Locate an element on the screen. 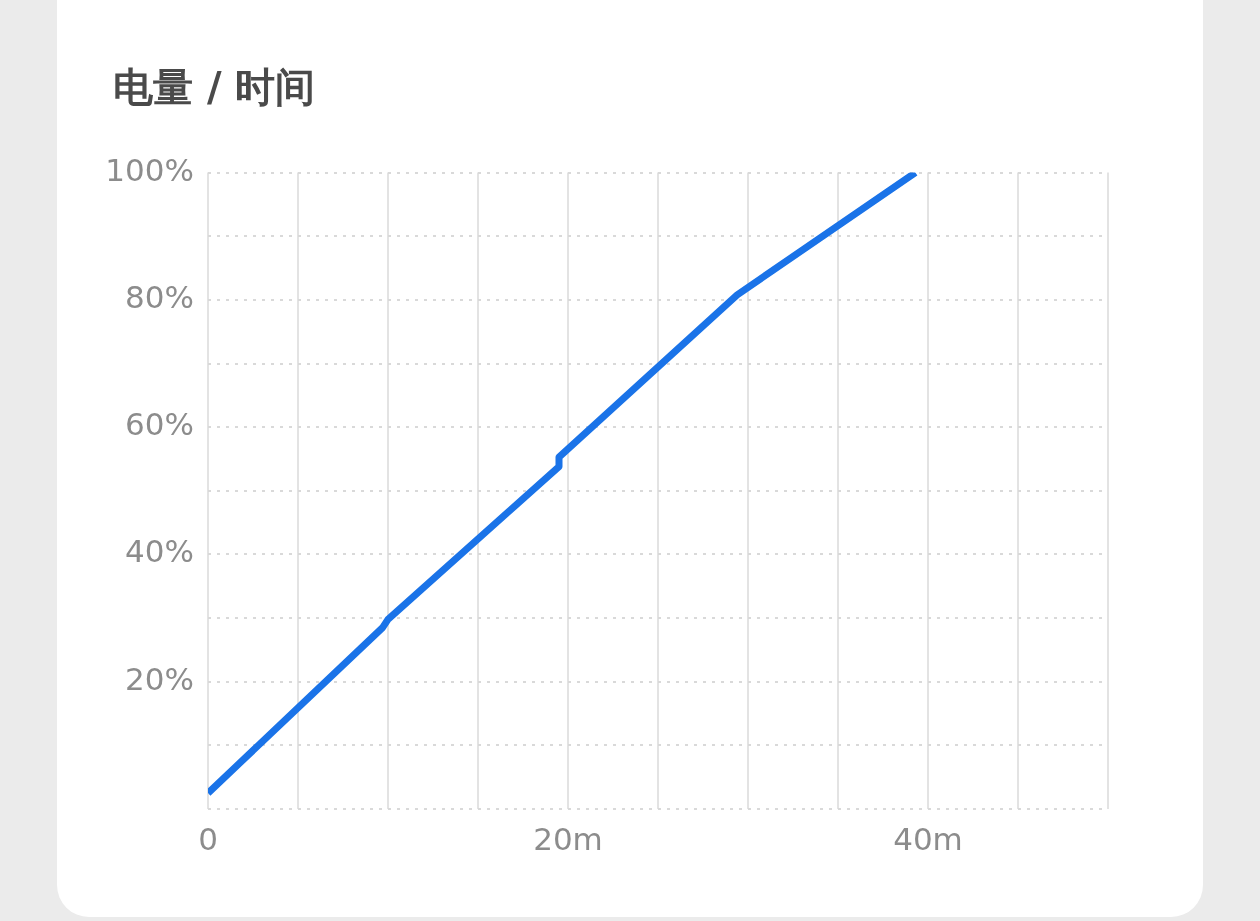  chart-title: 电量 / 时间 is located at coordinates (214, 87).